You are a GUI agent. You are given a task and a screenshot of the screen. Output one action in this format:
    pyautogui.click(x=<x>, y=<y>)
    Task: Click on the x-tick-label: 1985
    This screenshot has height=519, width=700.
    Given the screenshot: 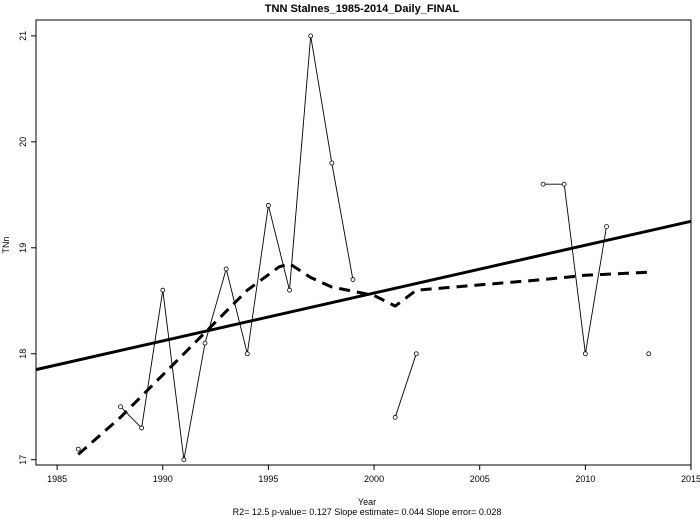 What is the action you would take?
    pyautogui.click(x=57, y=479)
    